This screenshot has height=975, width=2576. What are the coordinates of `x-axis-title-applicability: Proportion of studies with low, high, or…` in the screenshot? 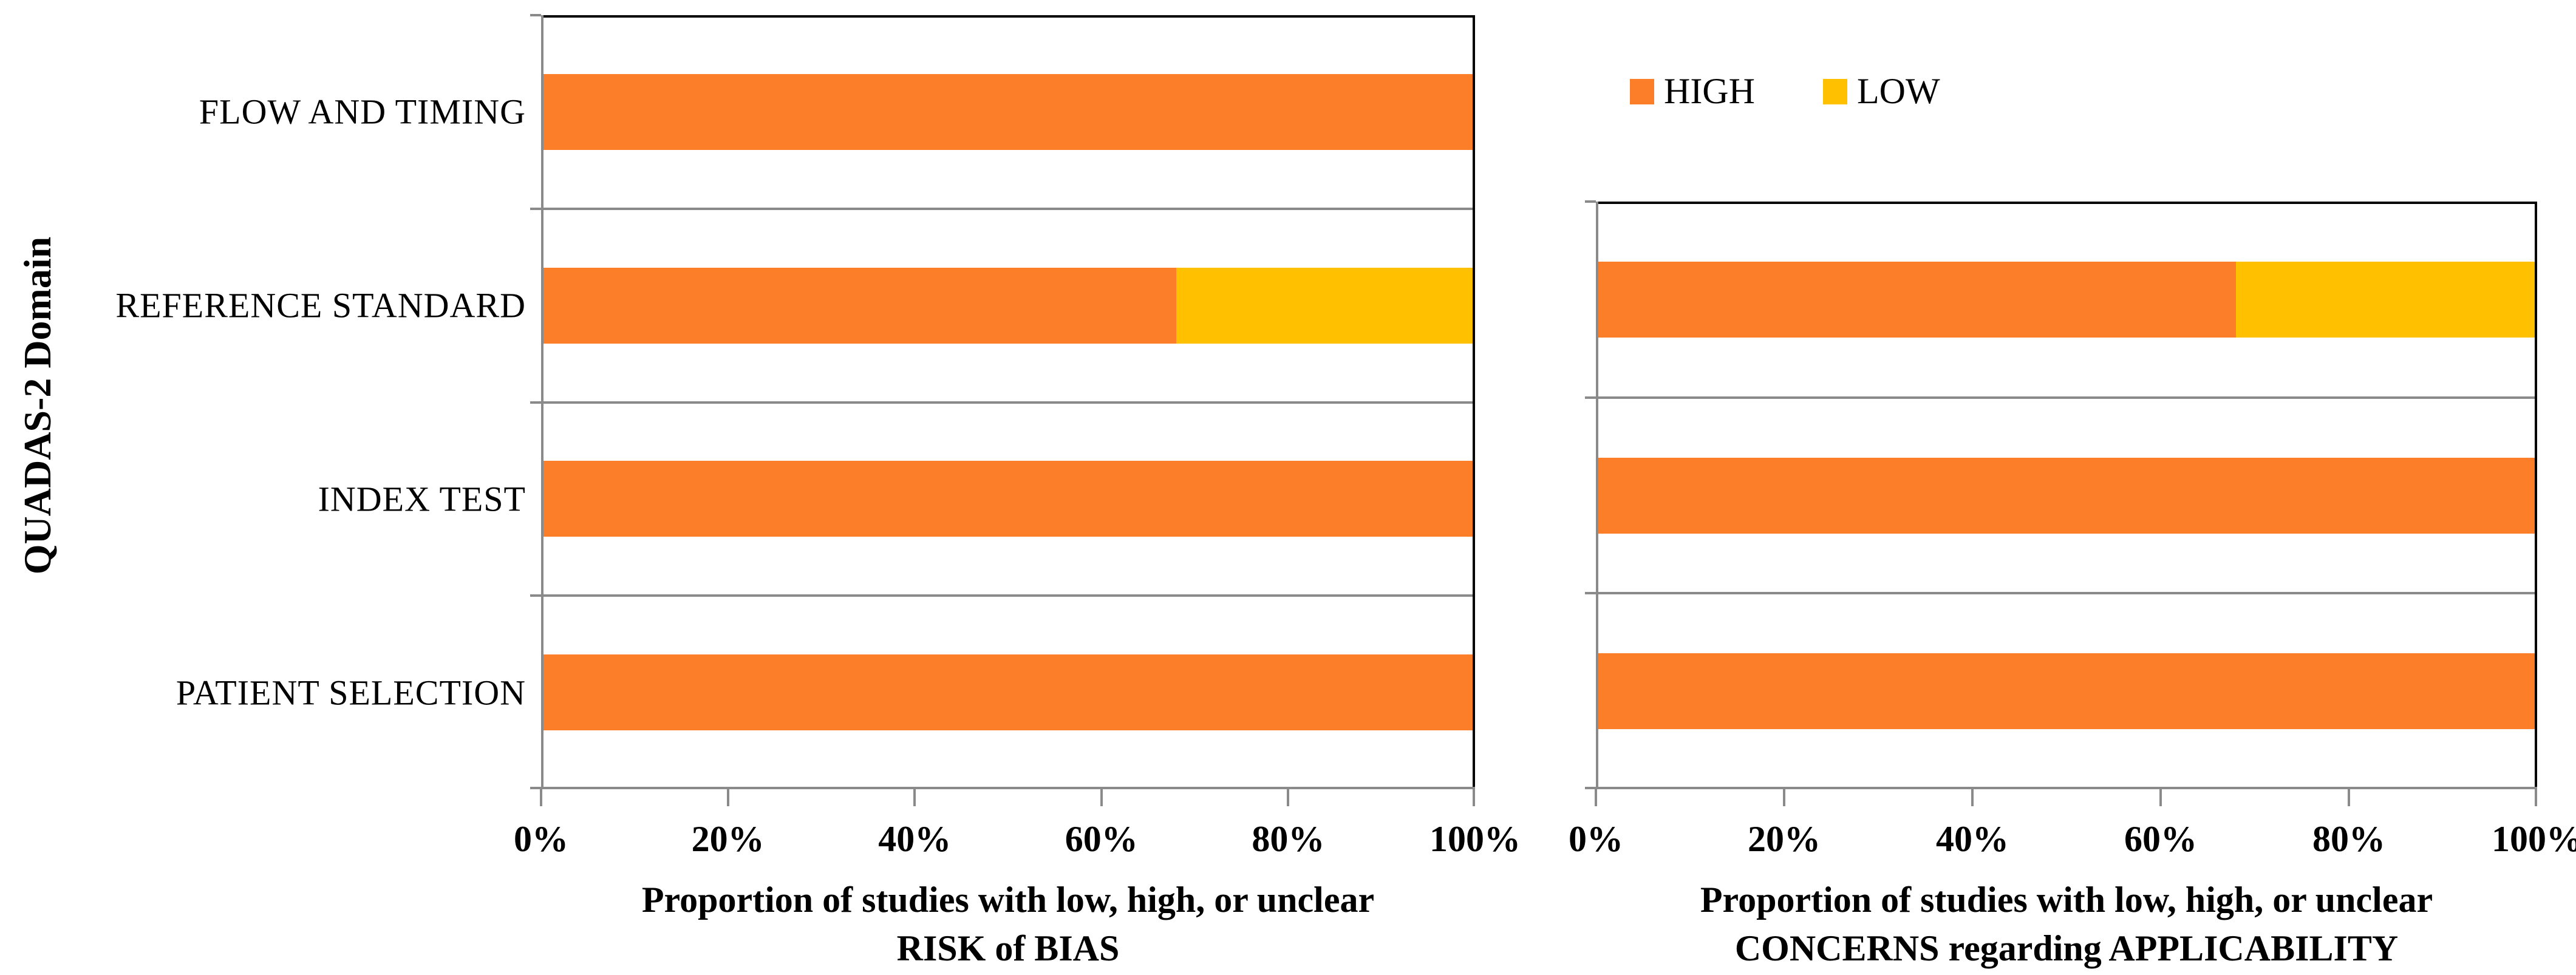 It's located at (2066, 924).